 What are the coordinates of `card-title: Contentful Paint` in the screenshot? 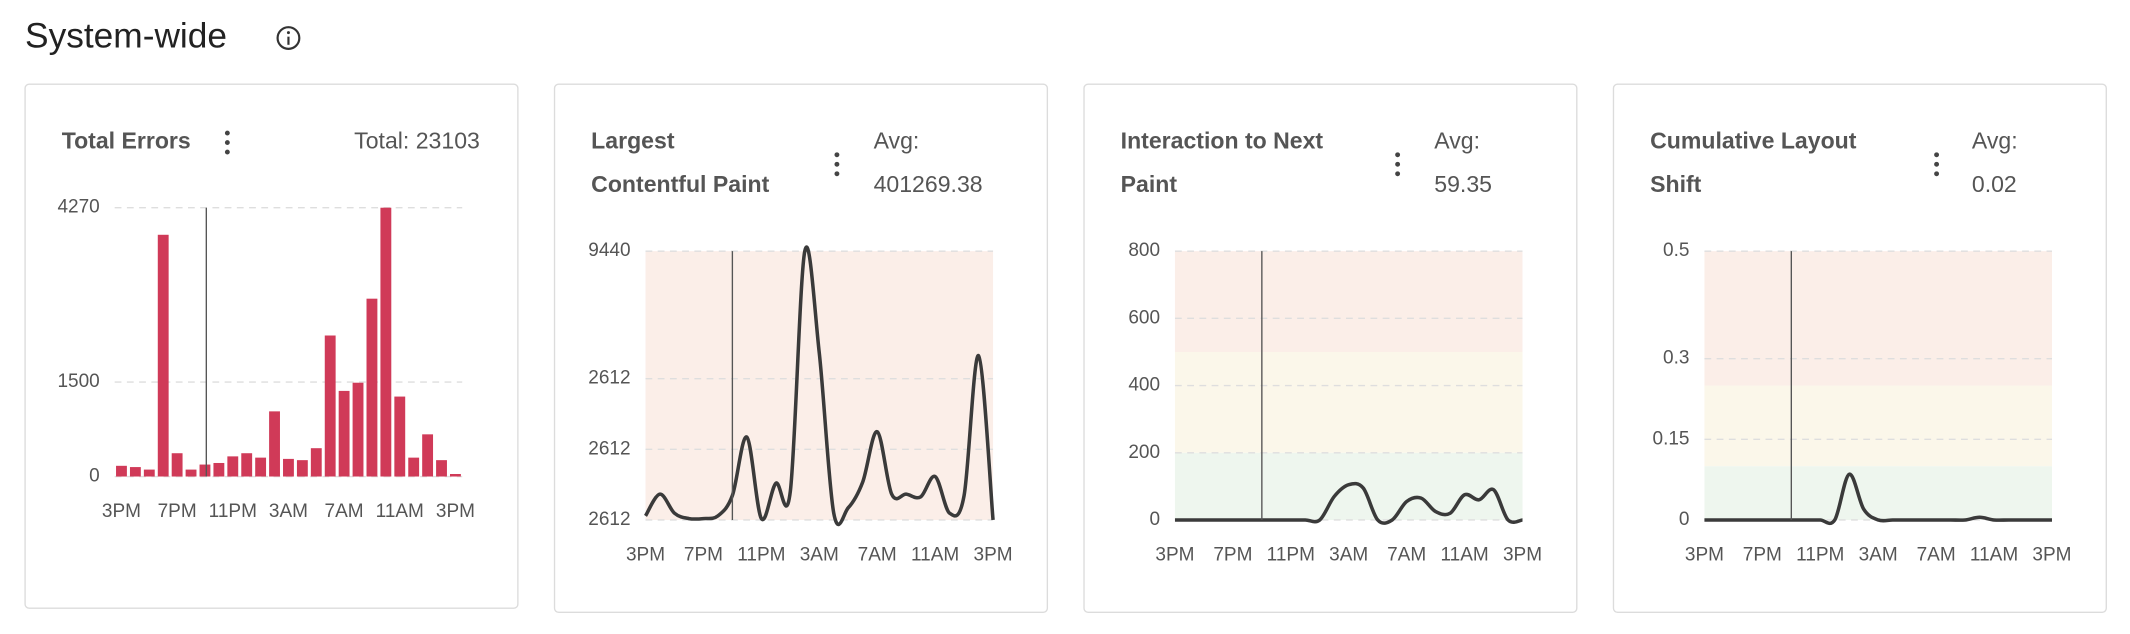 It's located at (680, 184).